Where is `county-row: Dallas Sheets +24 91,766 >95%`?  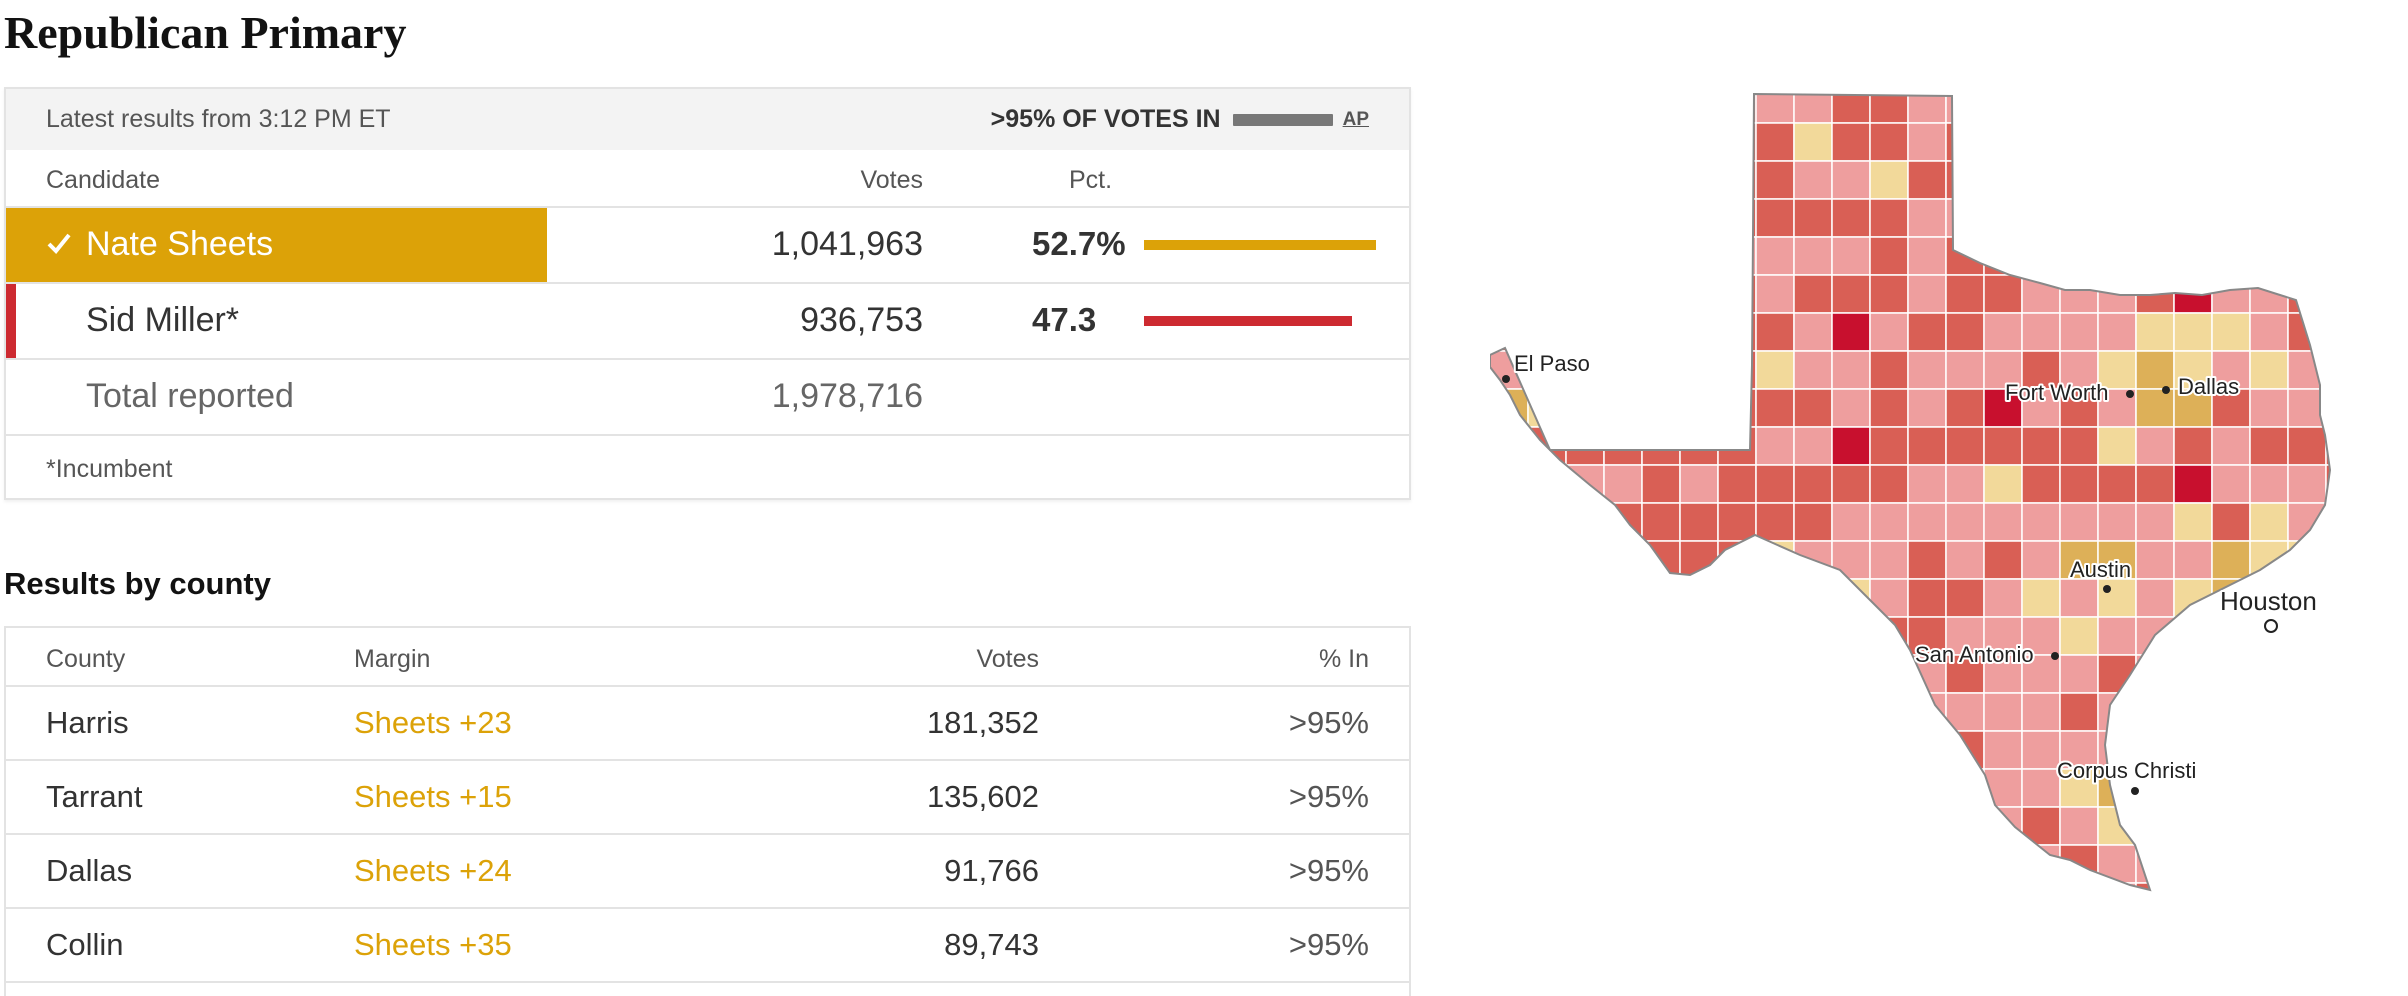 county-row: Dallas Sheets +24 91,766 >95% is located at coordinates (707, 872).